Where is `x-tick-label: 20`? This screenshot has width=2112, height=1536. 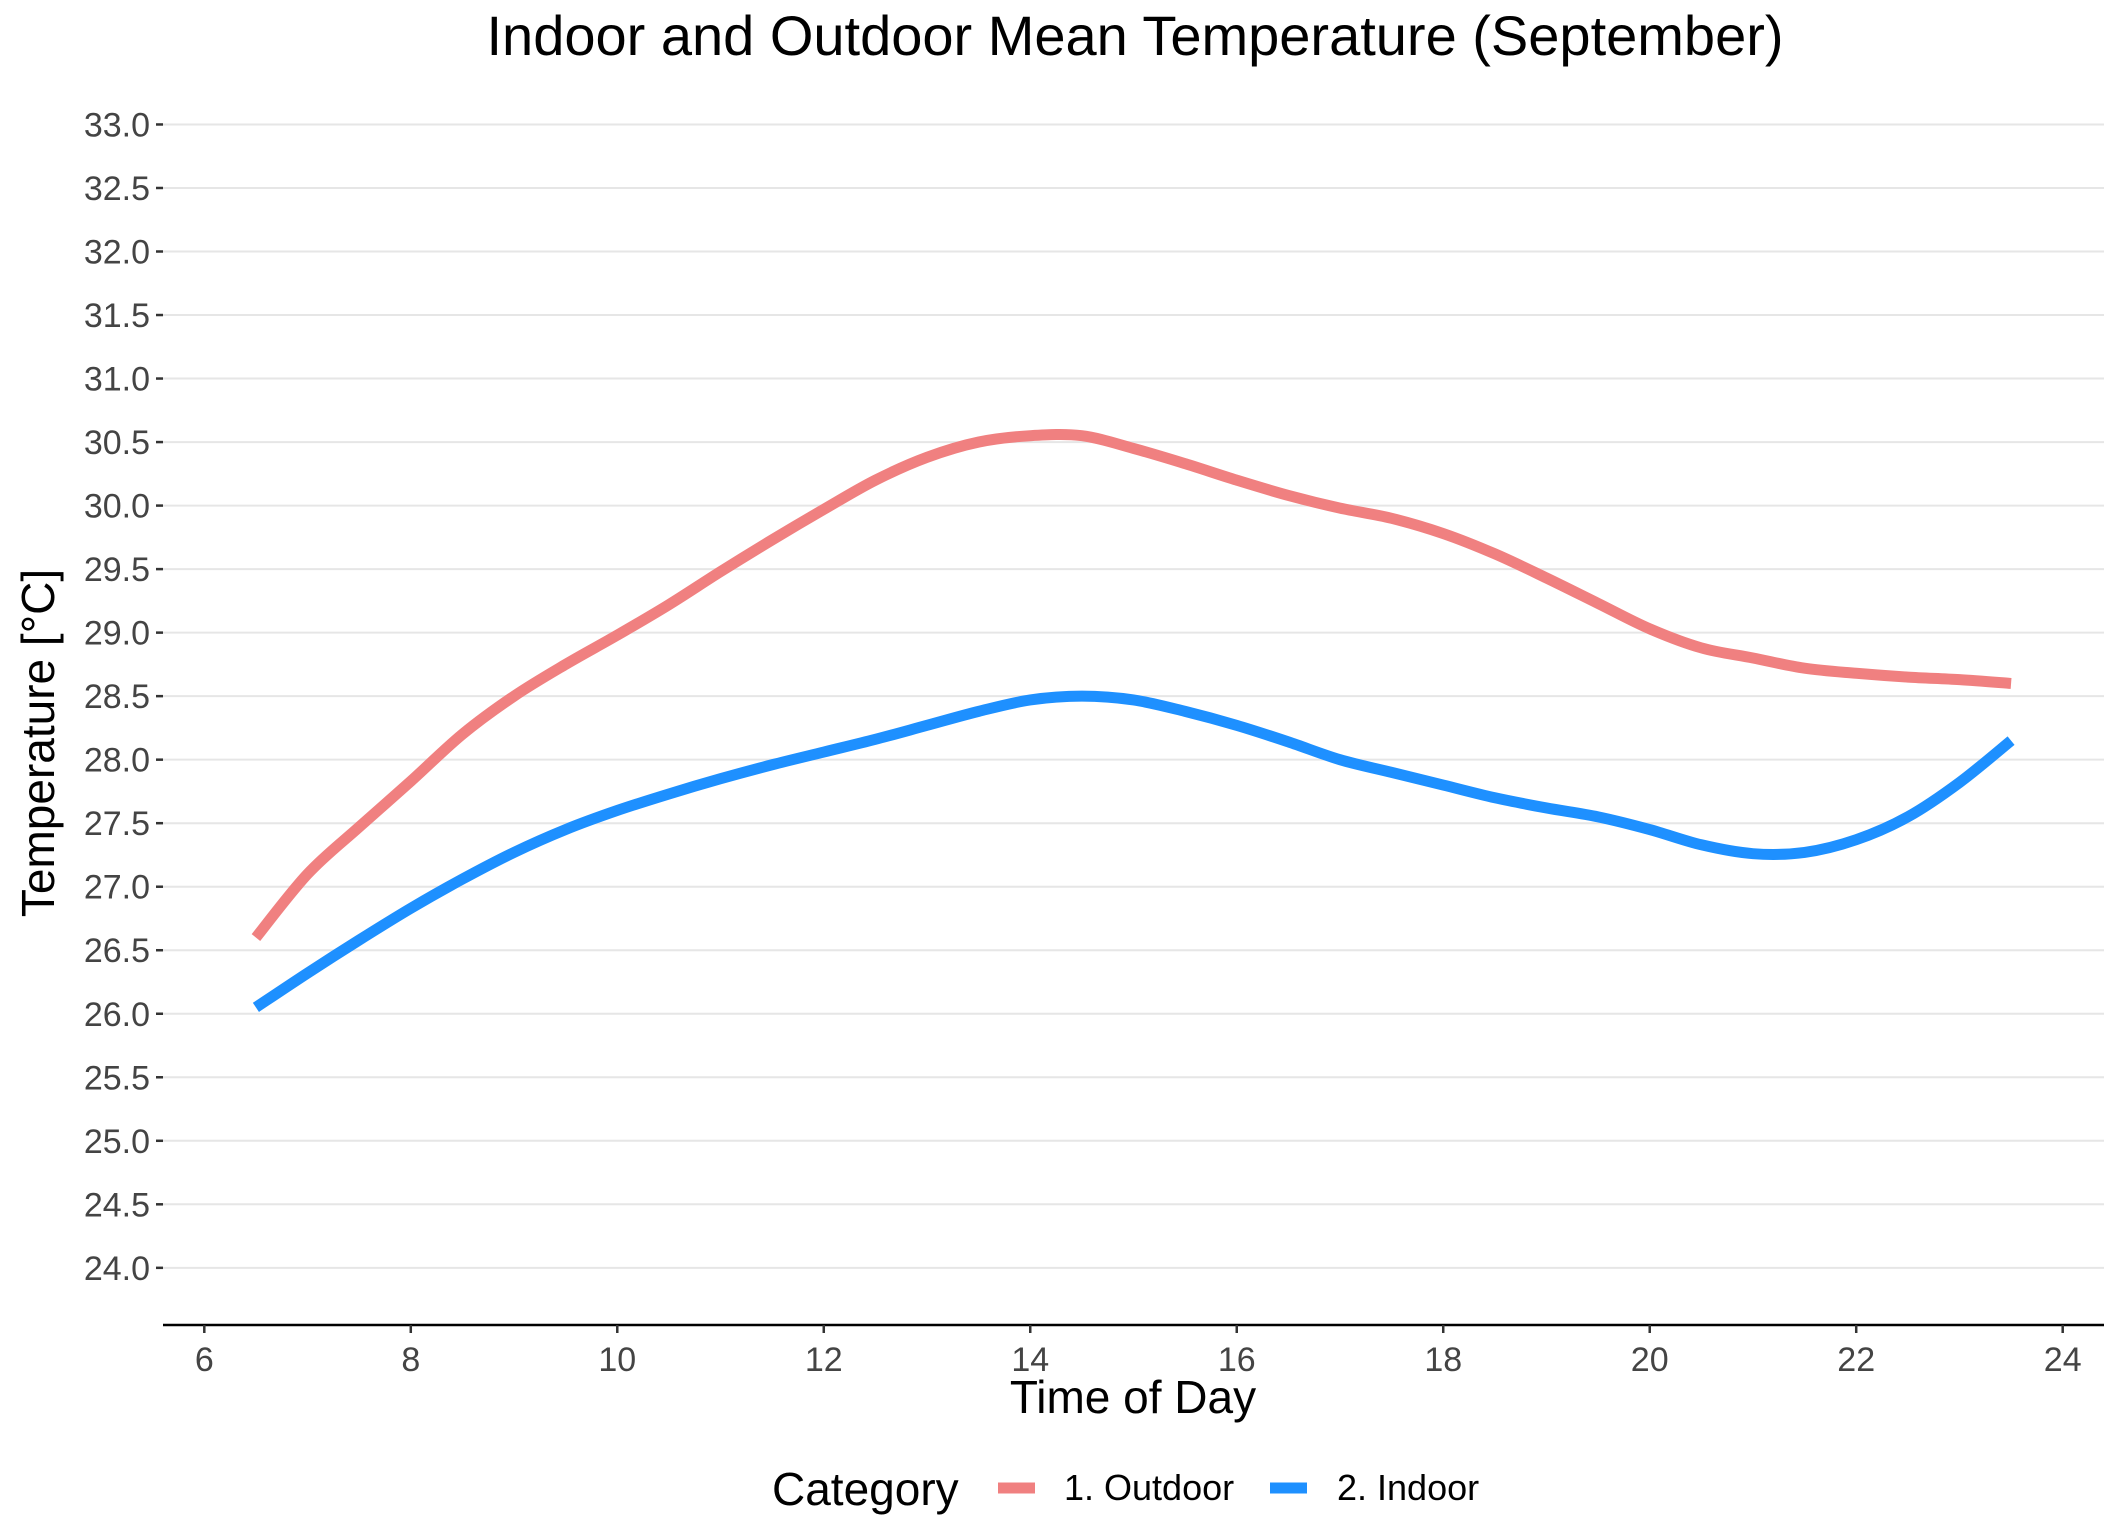 x-tick-label: 20 is located at coordinates (1650, 1360).